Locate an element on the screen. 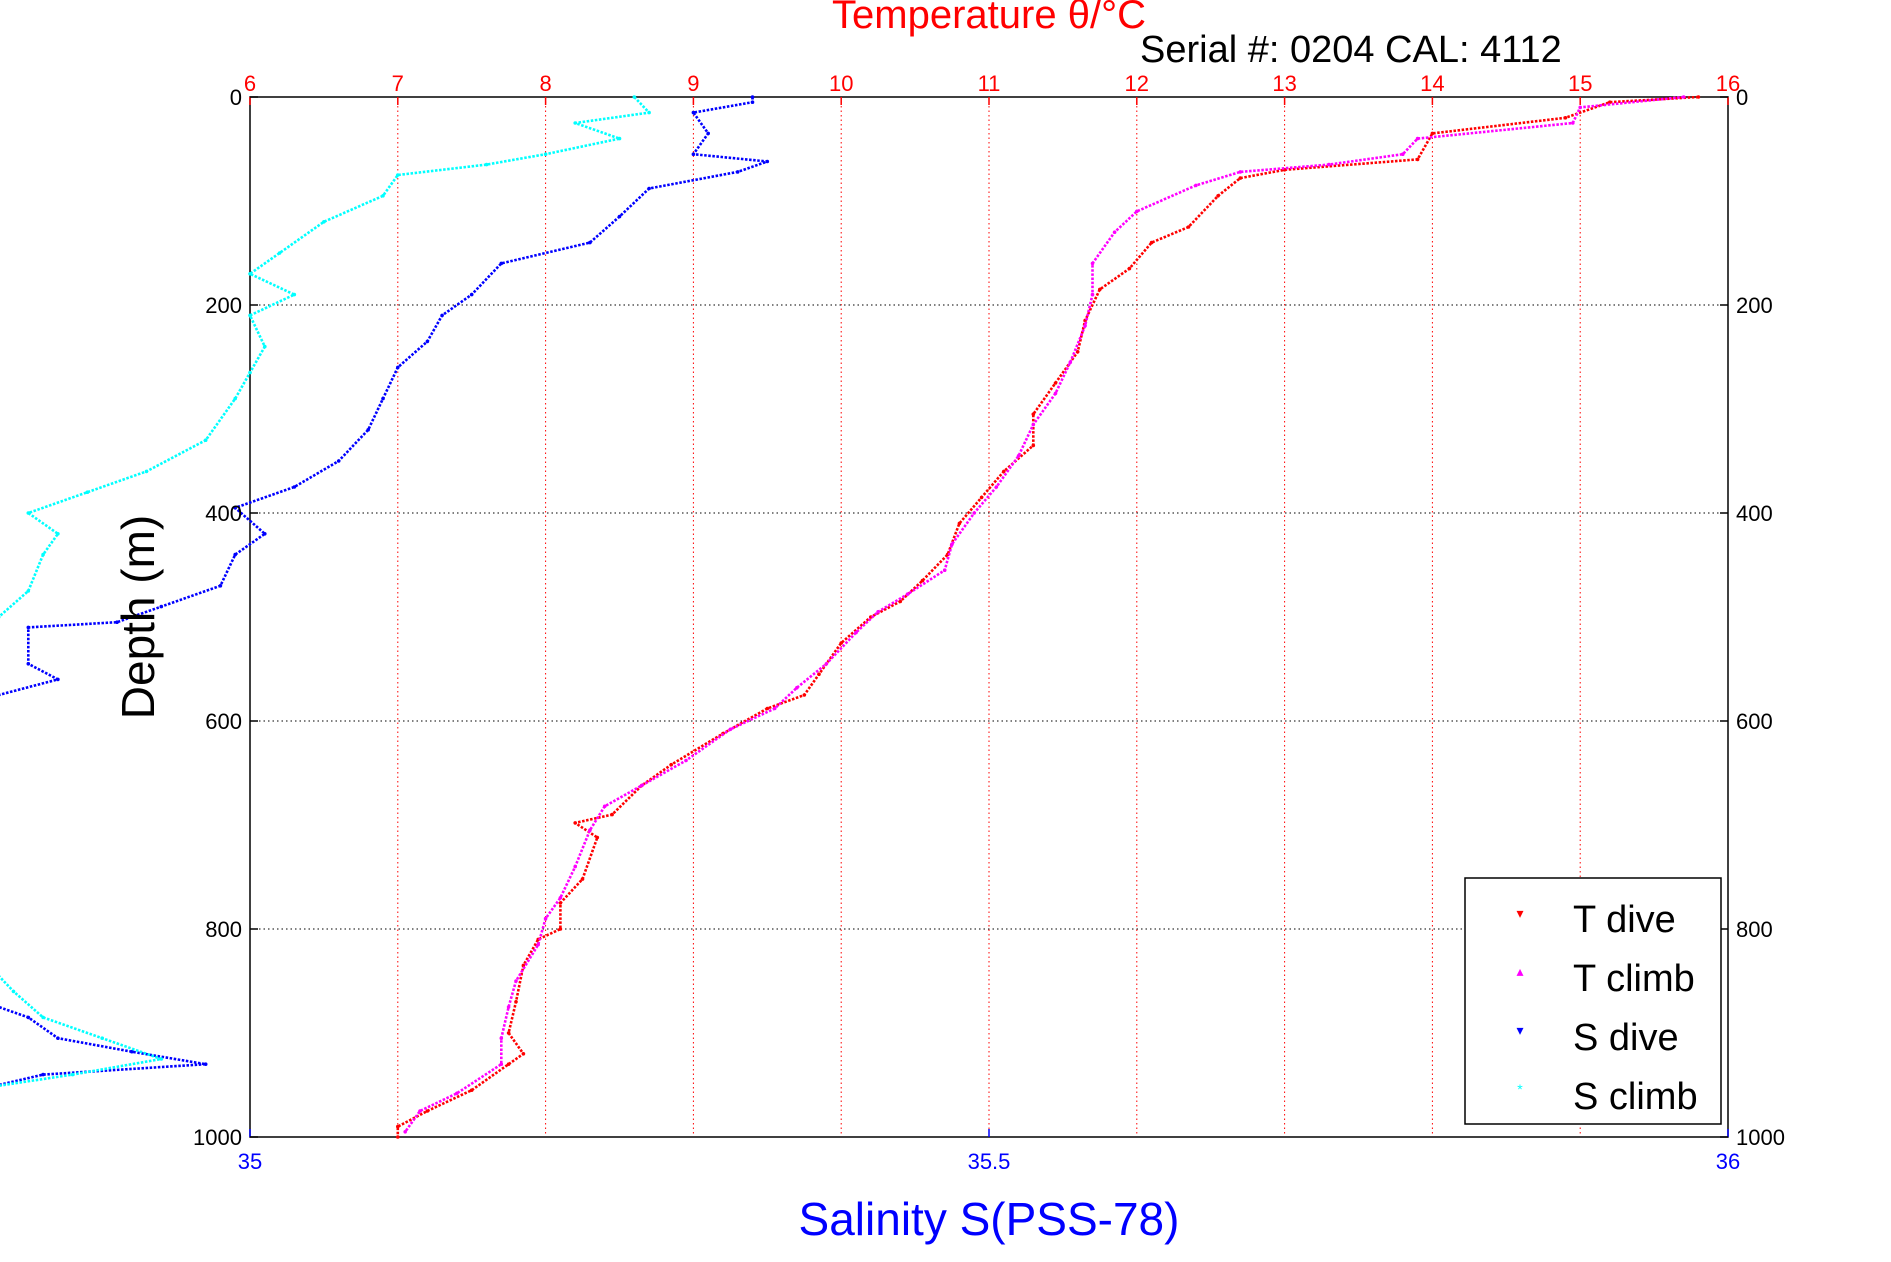 This screenshot has height=1262, width=1891. tick-label-top: 7 is located at coordinates (398, 83).